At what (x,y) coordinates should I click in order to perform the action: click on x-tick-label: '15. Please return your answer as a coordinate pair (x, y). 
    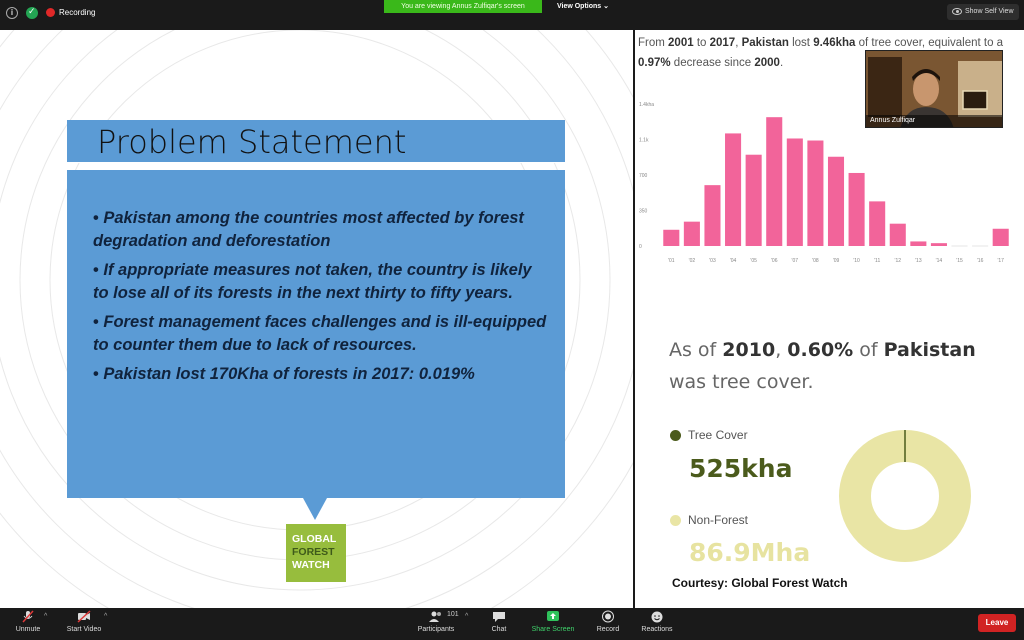
    Looking at the image, I should click on (959, 261).